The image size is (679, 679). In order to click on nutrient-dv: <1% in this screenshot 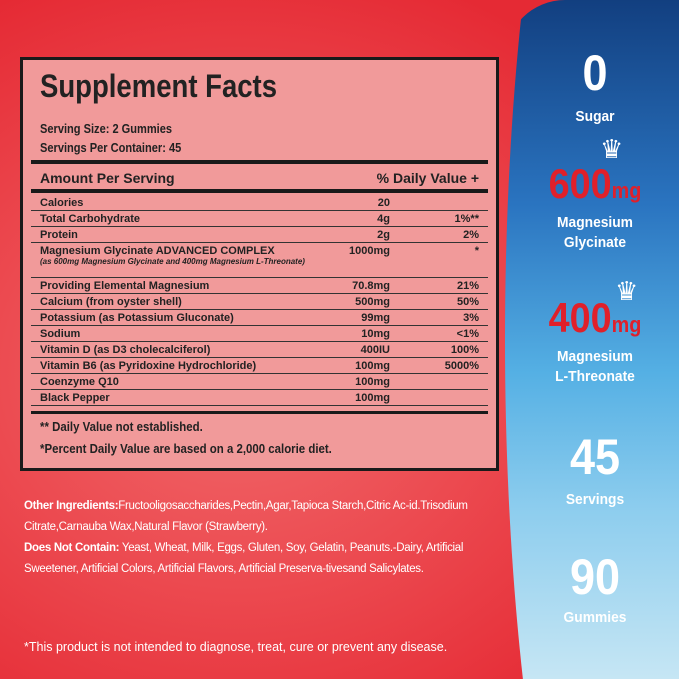, I will do `click(467, 333)`.